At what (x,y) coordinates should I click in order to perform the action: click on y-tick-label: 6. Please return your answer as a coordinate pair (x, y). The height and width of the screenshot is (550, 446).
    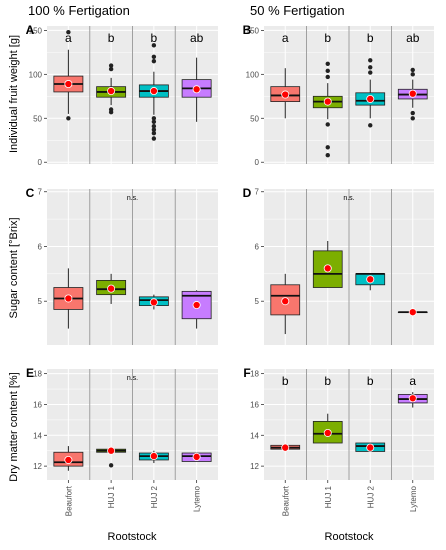
    Looking at the image, I should click on (257, 246).